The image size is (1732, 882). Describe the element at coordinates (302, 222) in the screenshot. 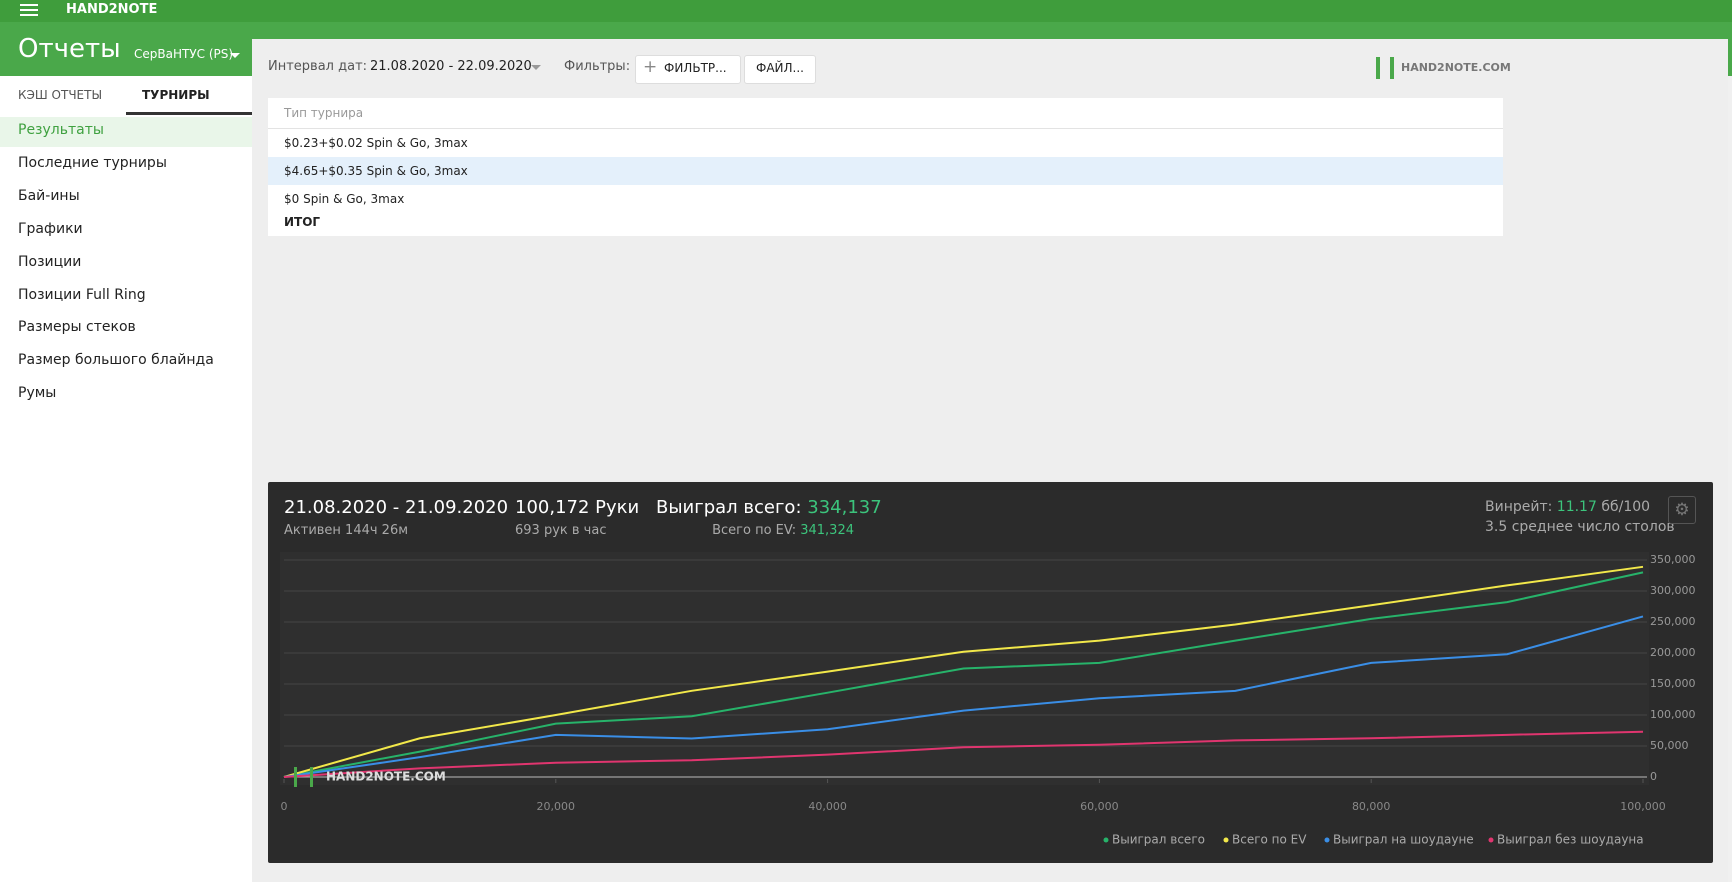

I see `table-cell: ИТОГ` at that location.